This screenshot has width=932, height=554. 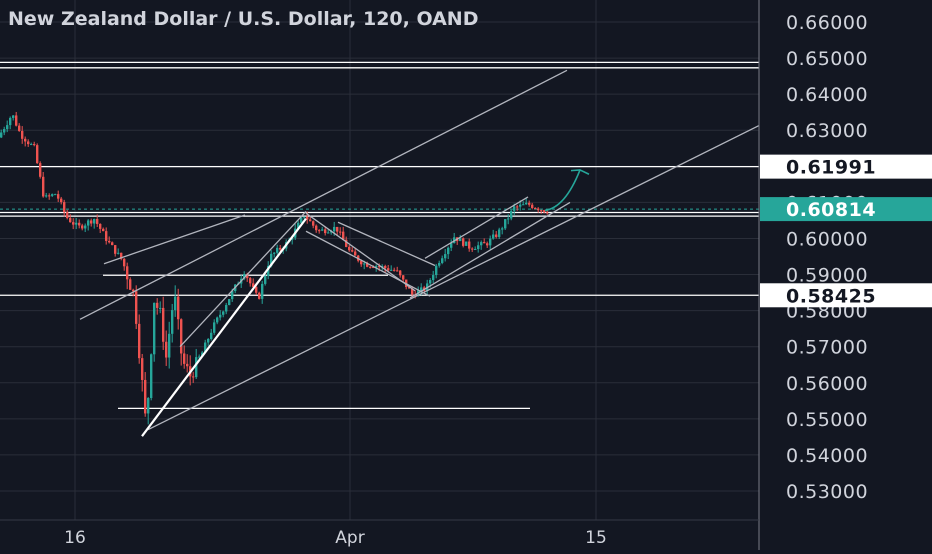 I want to click on y-tick-label: 0.60000, so click(x=827, y=239).